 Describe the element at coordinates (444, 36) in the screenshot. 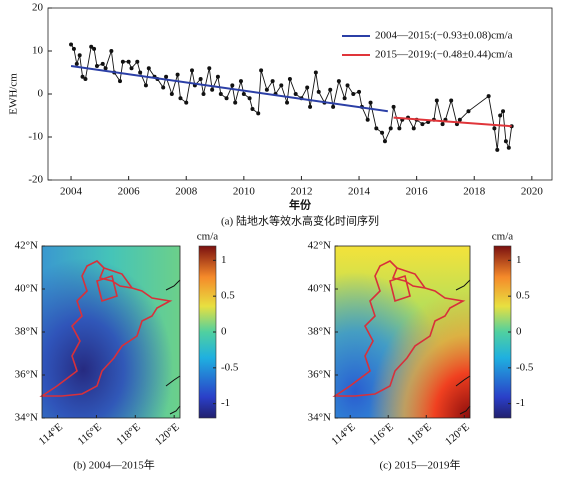

I see `legend-label: 2004—2015:(−0.93±0.08)cm/a` at that location.